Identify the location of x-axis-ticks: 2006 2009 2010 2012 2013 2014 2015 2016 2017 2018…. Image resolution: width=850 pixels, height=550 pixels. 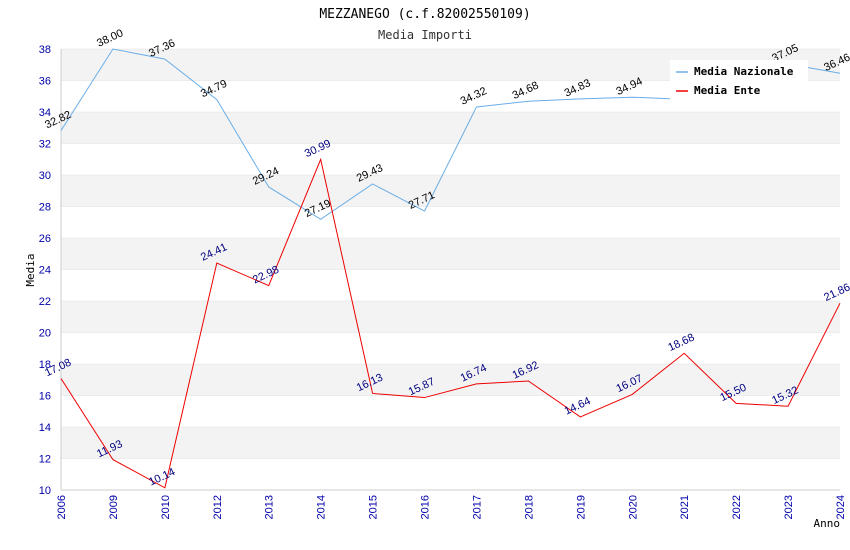
(451, 507).